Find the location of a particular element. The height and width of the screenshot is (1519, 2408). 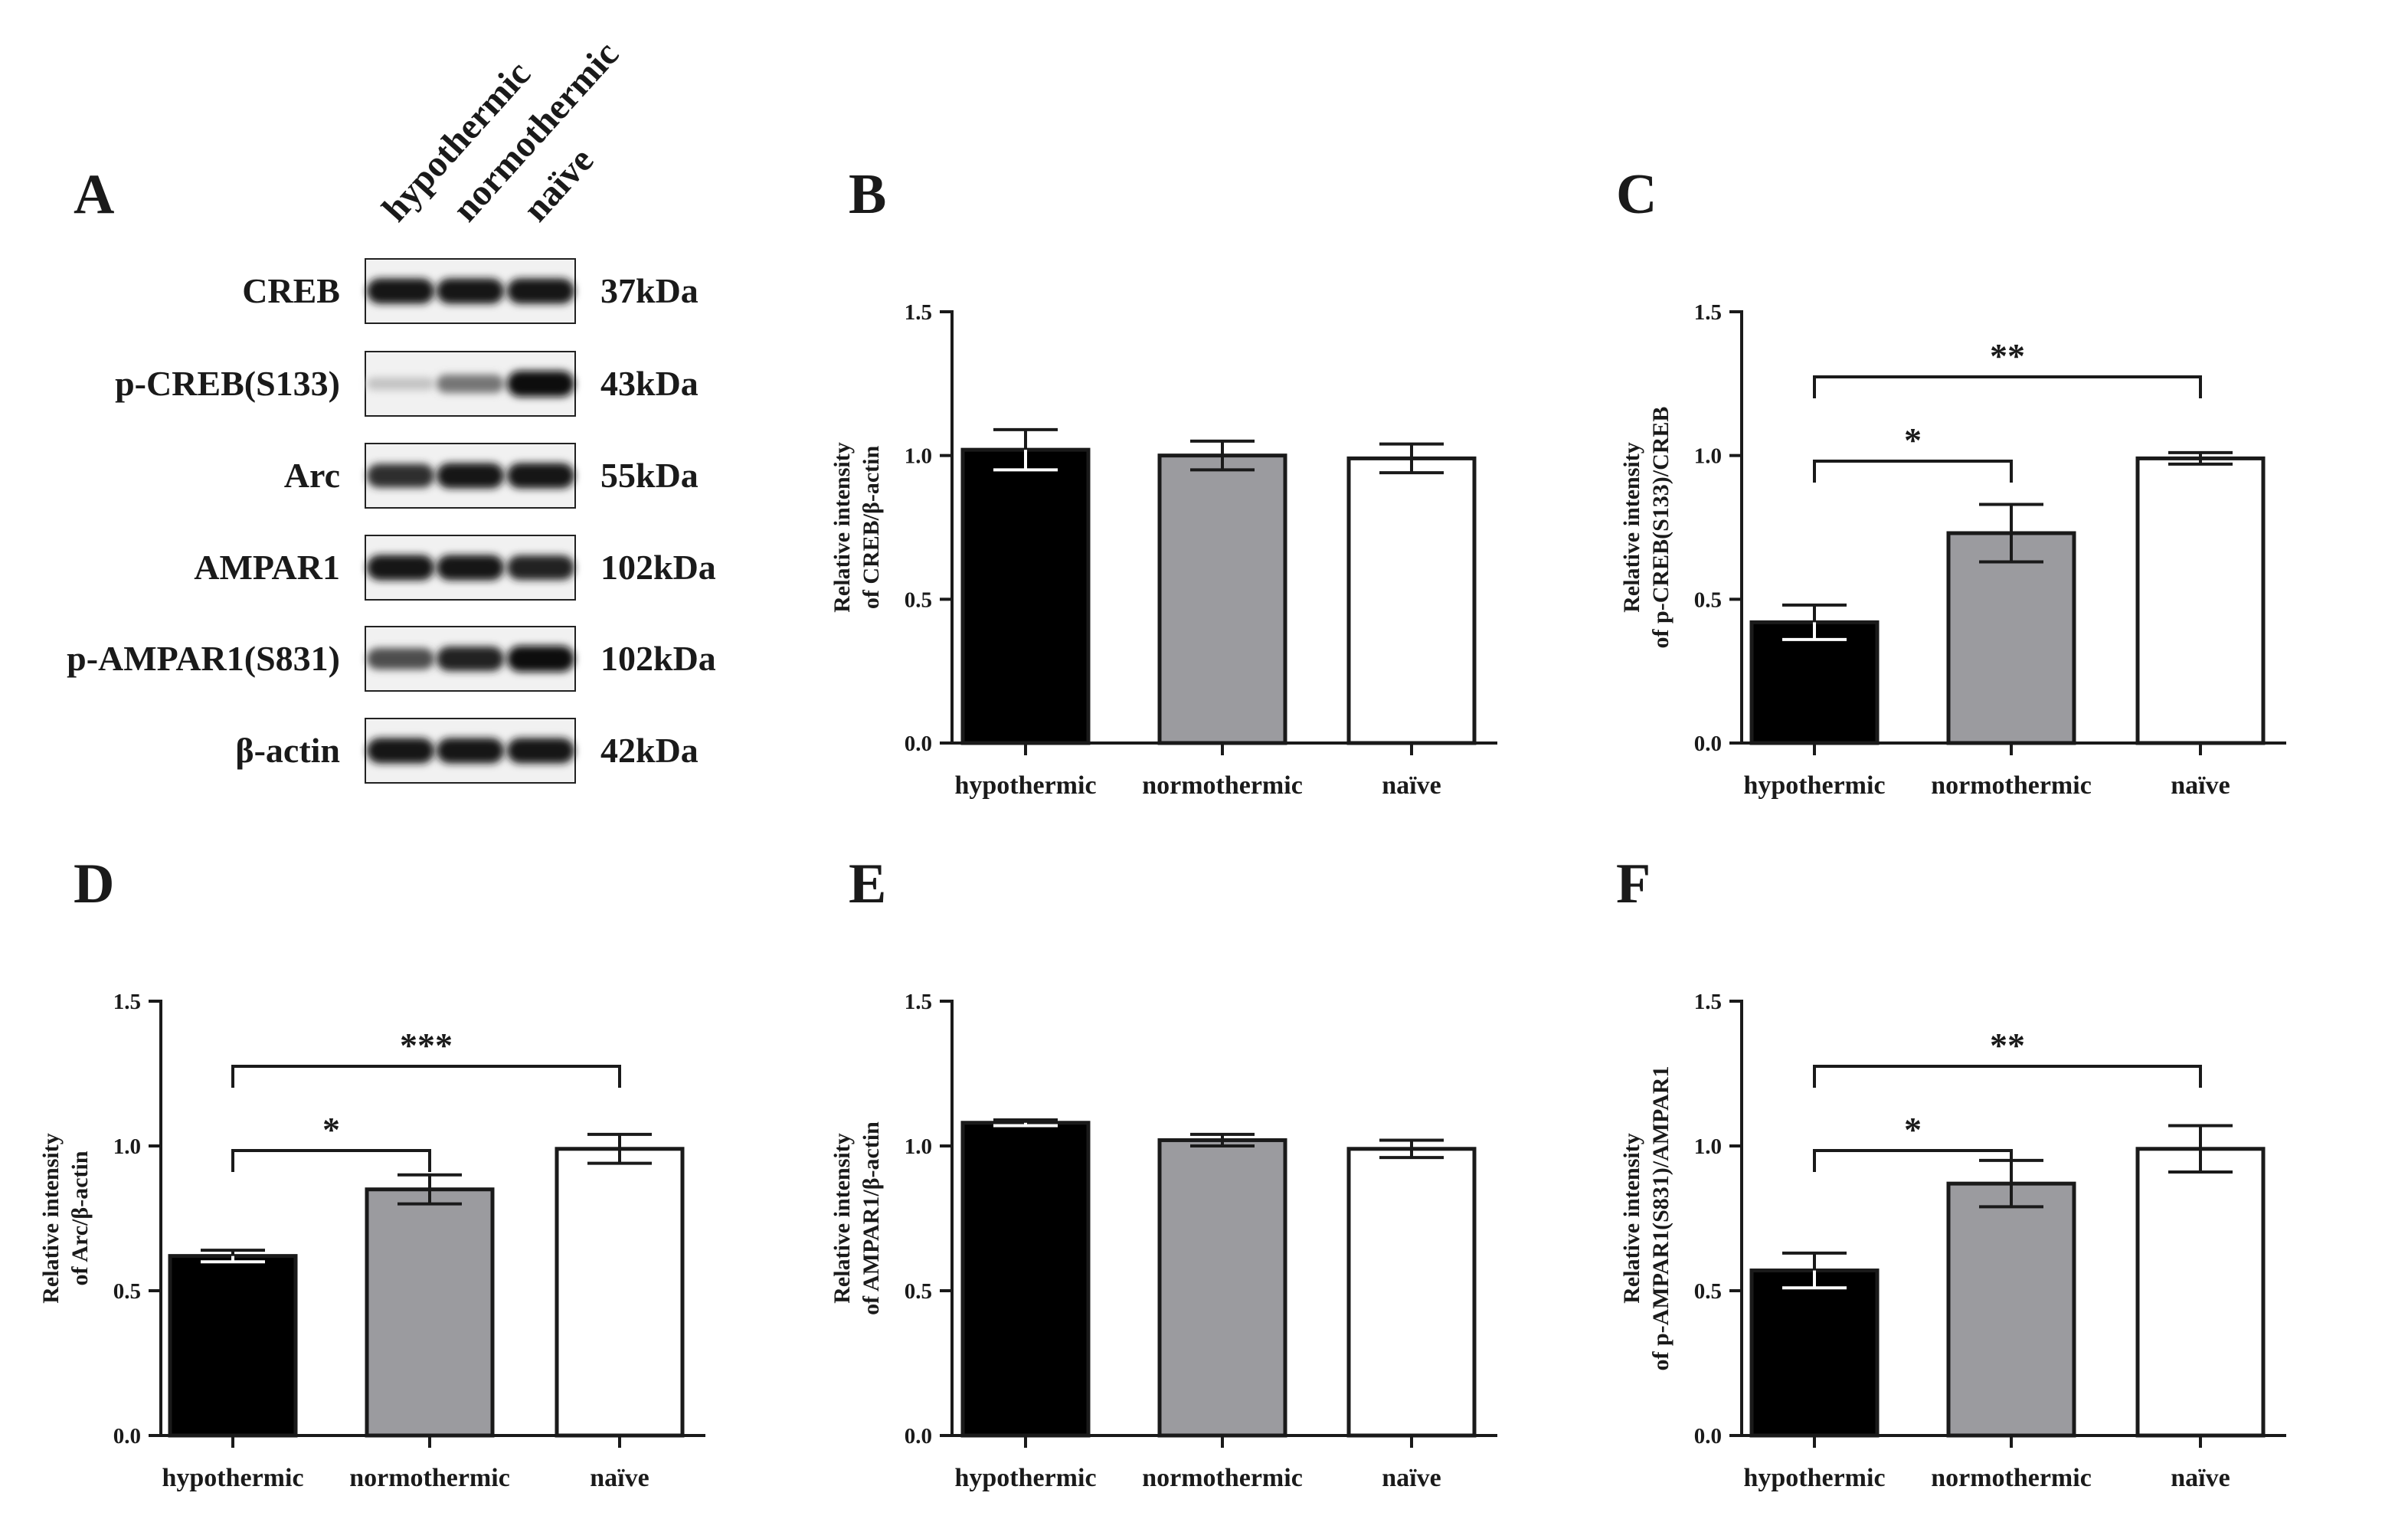

panel-letter-d: D is located at coordinates (94, 884).